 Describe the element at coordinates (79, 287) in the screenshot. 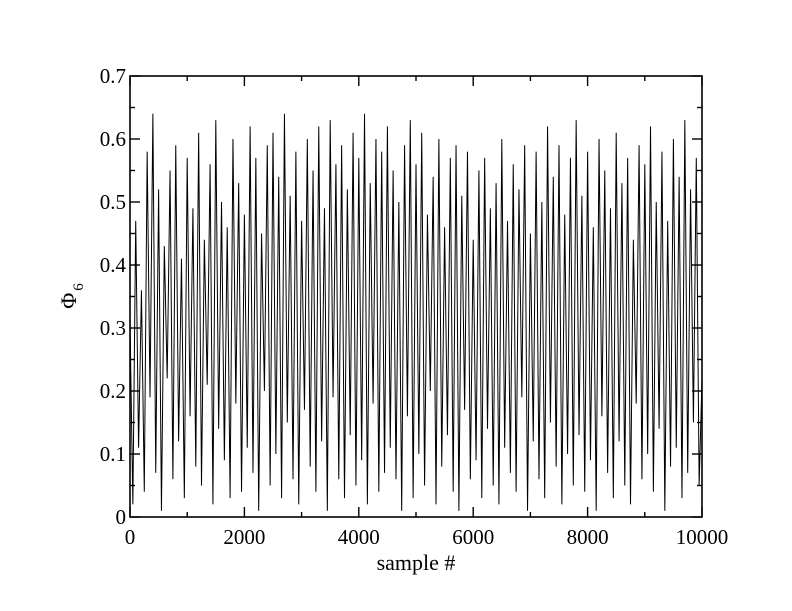

I see `y-axis-label-subscript: 6` at that location.